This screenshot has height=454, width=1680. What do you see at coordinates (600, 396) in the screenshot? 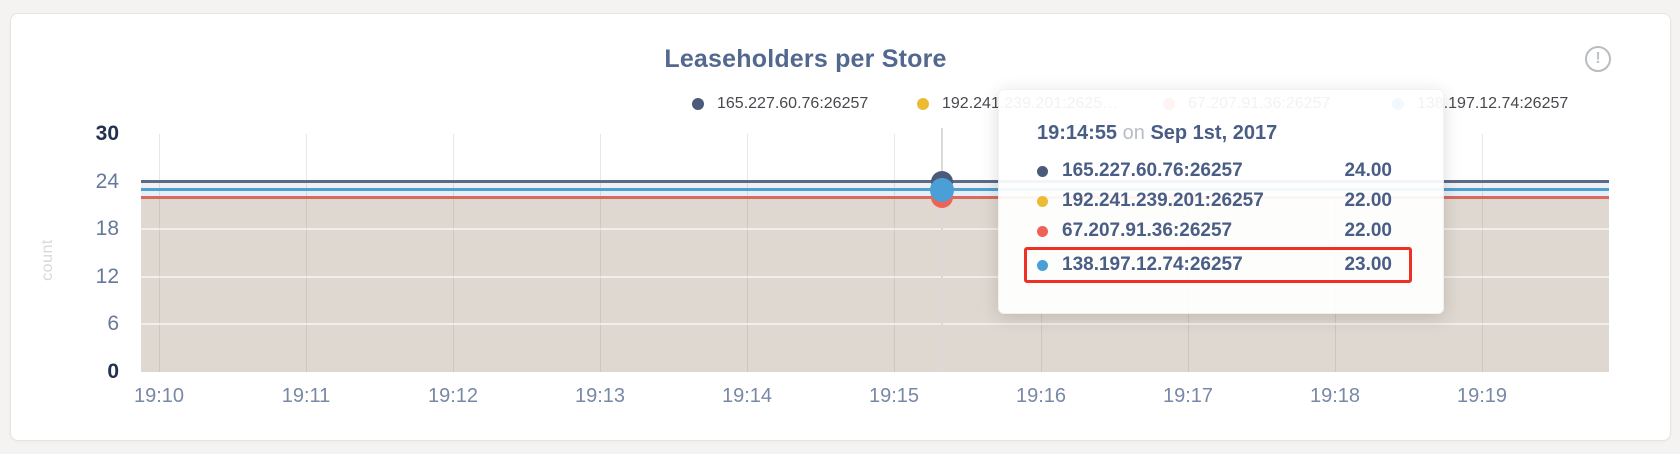
I see `x-axis-tick: 19:13` at bounding box center [600, 396].